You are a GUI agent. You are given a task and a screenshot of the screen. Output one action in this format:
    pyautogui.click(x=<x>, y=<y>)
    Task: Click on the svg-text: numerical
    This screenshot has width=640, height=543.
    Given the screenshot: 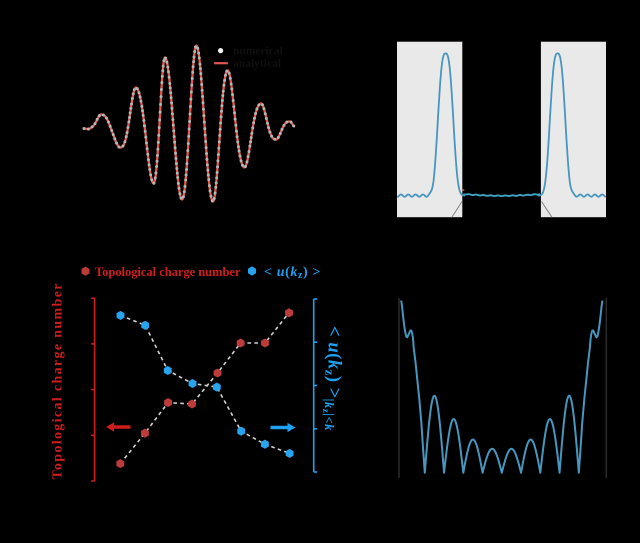 What is the action you would take?
    pyautogui.click(x=258, y=52)
    